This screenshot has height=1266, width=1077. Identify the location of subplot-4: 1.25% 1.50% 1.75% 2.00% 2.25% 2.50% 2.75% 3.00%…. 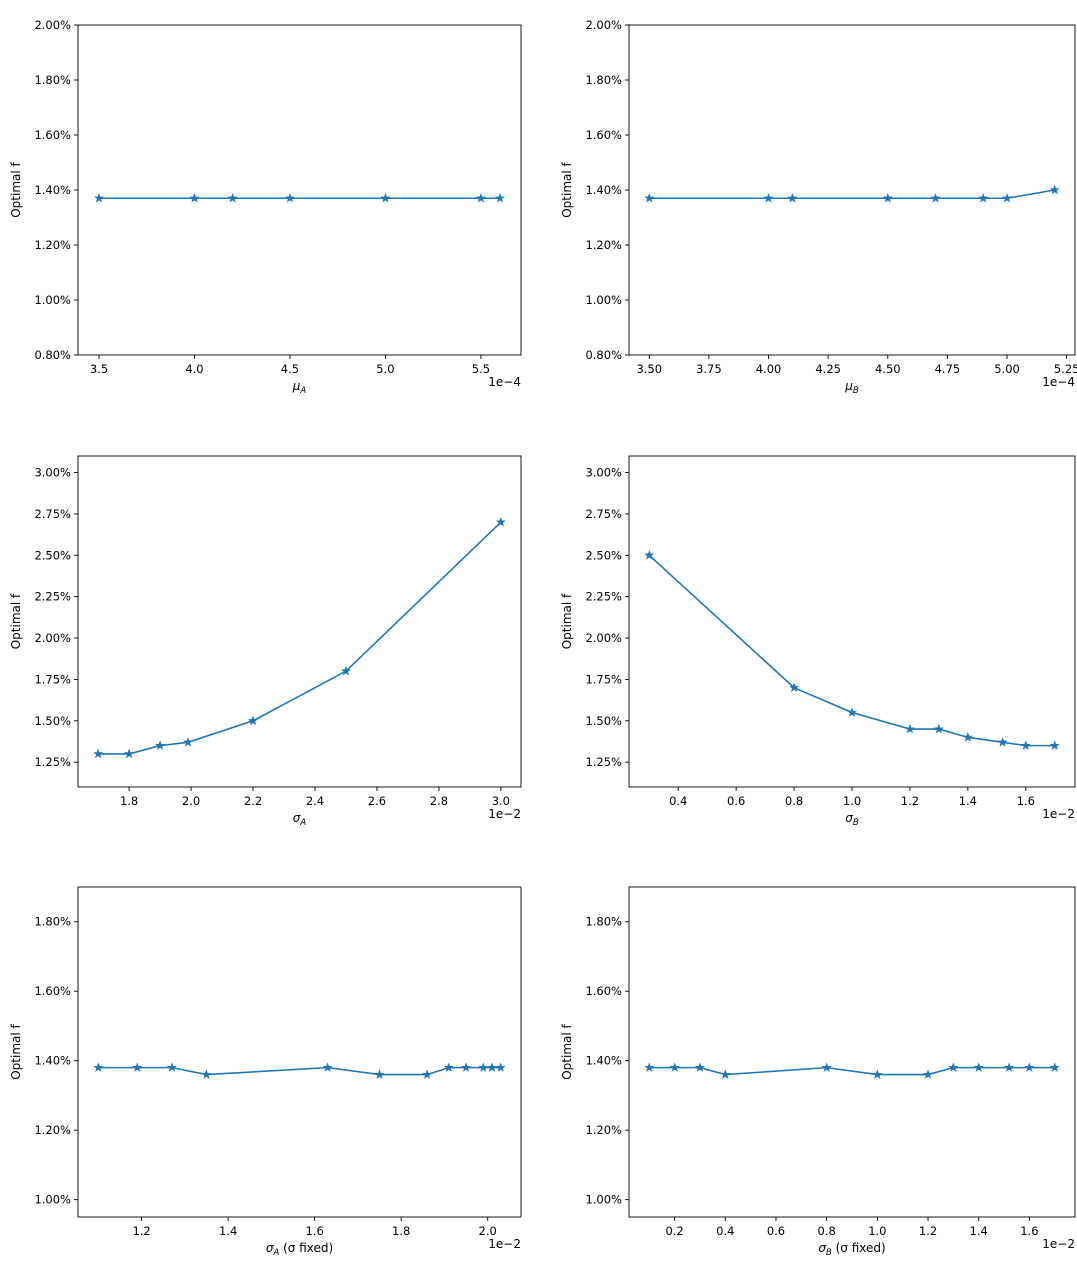
(818, 641).